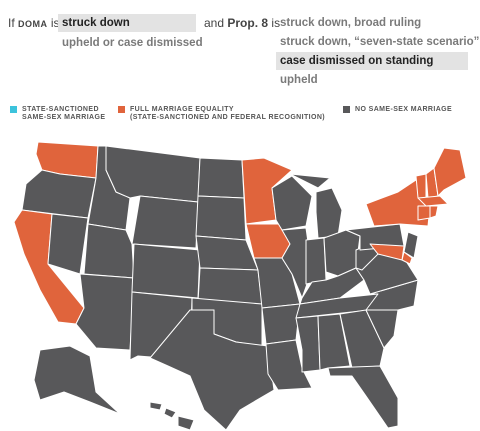 The height and width of the screenshot is (431, 480). What do you see at coordinates (127, 23) in the screenshot?
I see `doma-option-struck-down: struck down` at bounding box center [127, 23].